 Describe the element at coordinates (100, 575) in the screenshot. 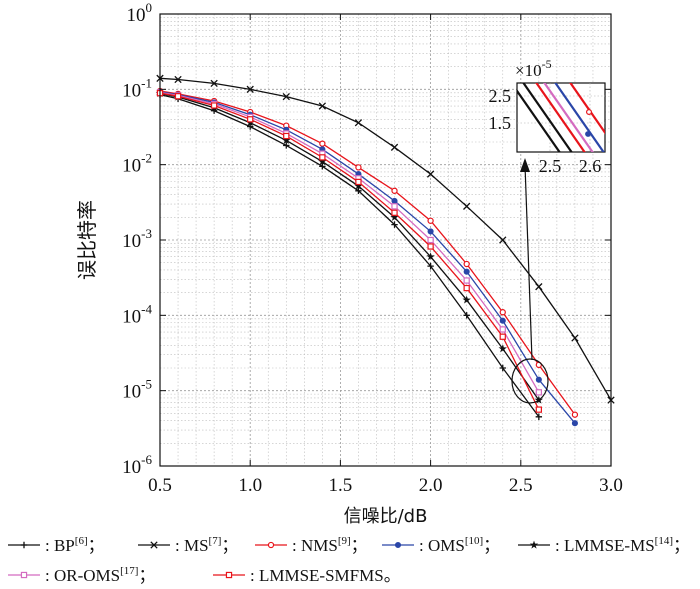

I see `legend-label: : OR-OMS[17]；` at that location.